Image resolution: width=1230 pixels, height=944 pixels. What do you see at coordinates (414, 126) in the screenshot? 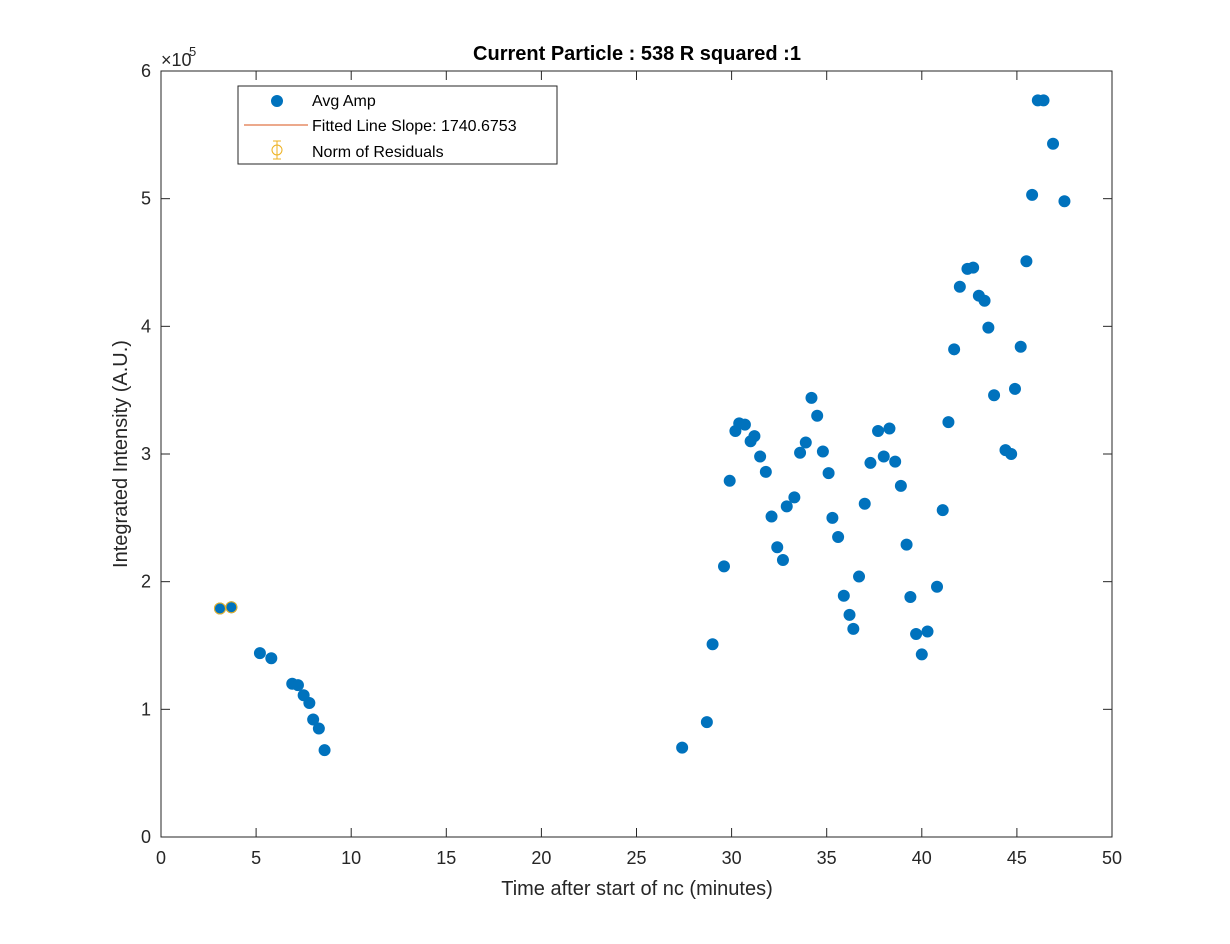
I see `legend-label-fitted-line: Fitted Line Slope: 1740.6753` at bounding box center [414, 126].